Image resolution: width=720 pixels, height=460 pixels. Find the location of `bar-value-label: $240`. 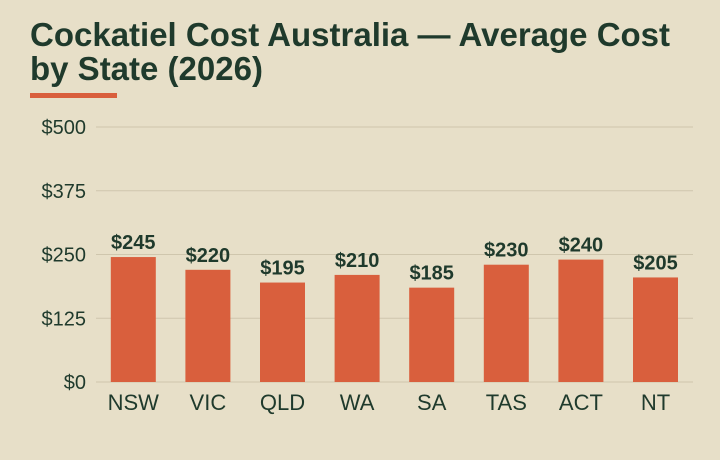

bar-value-label: $240 is located at coordinates (581, 246).